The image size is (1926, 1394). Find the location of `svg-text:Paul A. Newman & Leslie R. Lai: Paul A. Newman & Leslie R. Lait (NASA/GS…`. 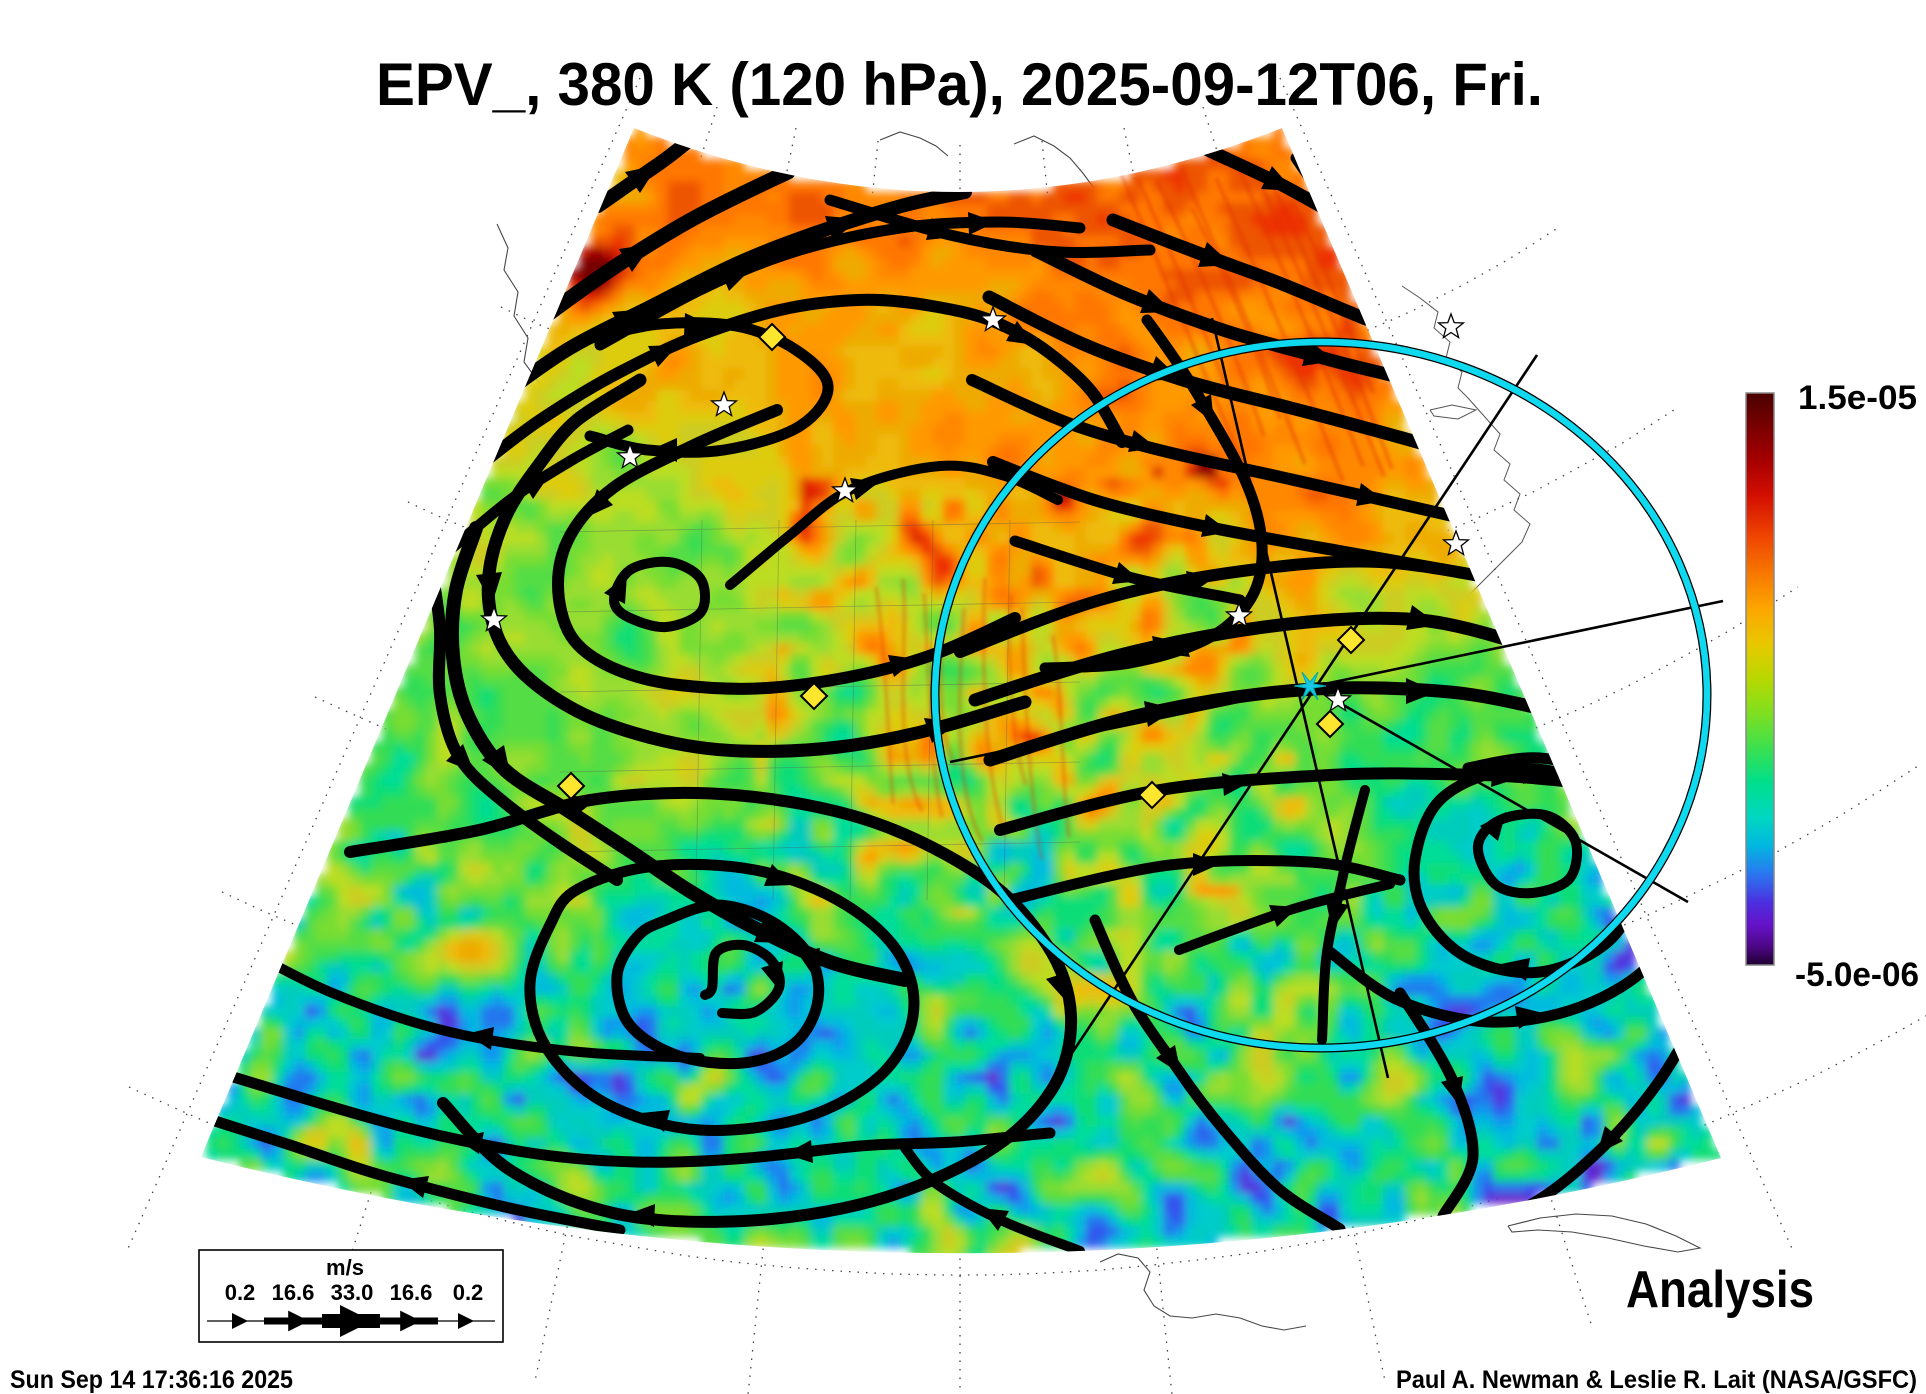

svg-text:Paul A. Newman & Leslie R. Lai: Paul A. Newman & Leslie R. Lait (NASA/GS… is located at coordinates (1656, 1380).